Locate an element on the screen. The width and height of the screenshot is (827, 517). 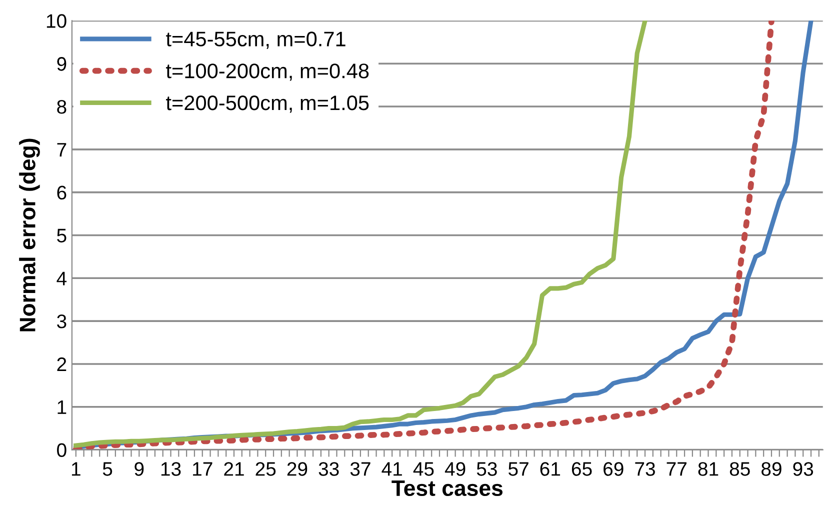
x-axis-title: Test cases is located at coordinates (447, 488).